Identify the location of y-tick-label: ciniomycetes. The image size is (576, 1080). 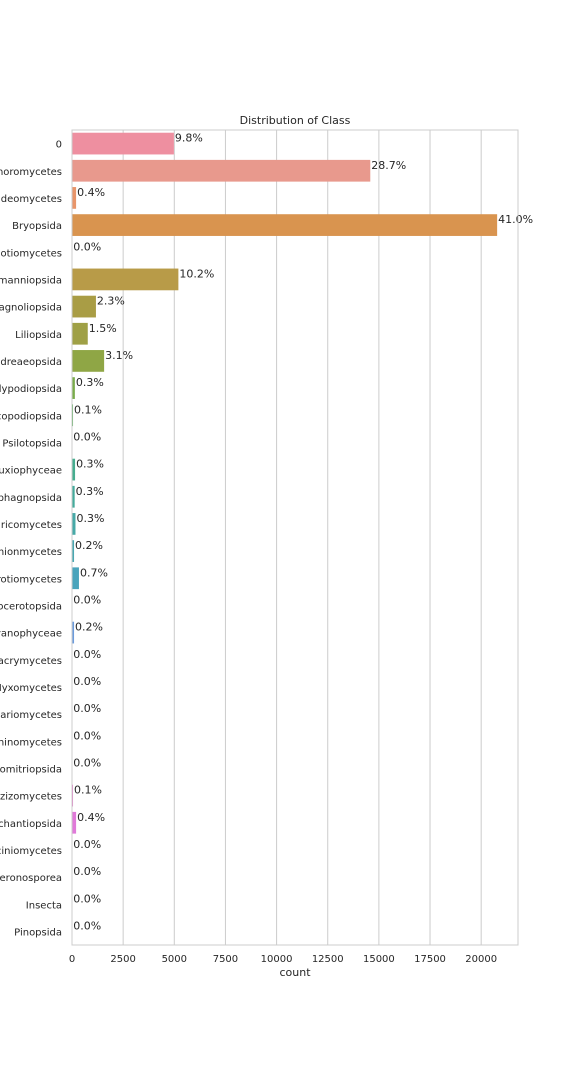
(31, 851).